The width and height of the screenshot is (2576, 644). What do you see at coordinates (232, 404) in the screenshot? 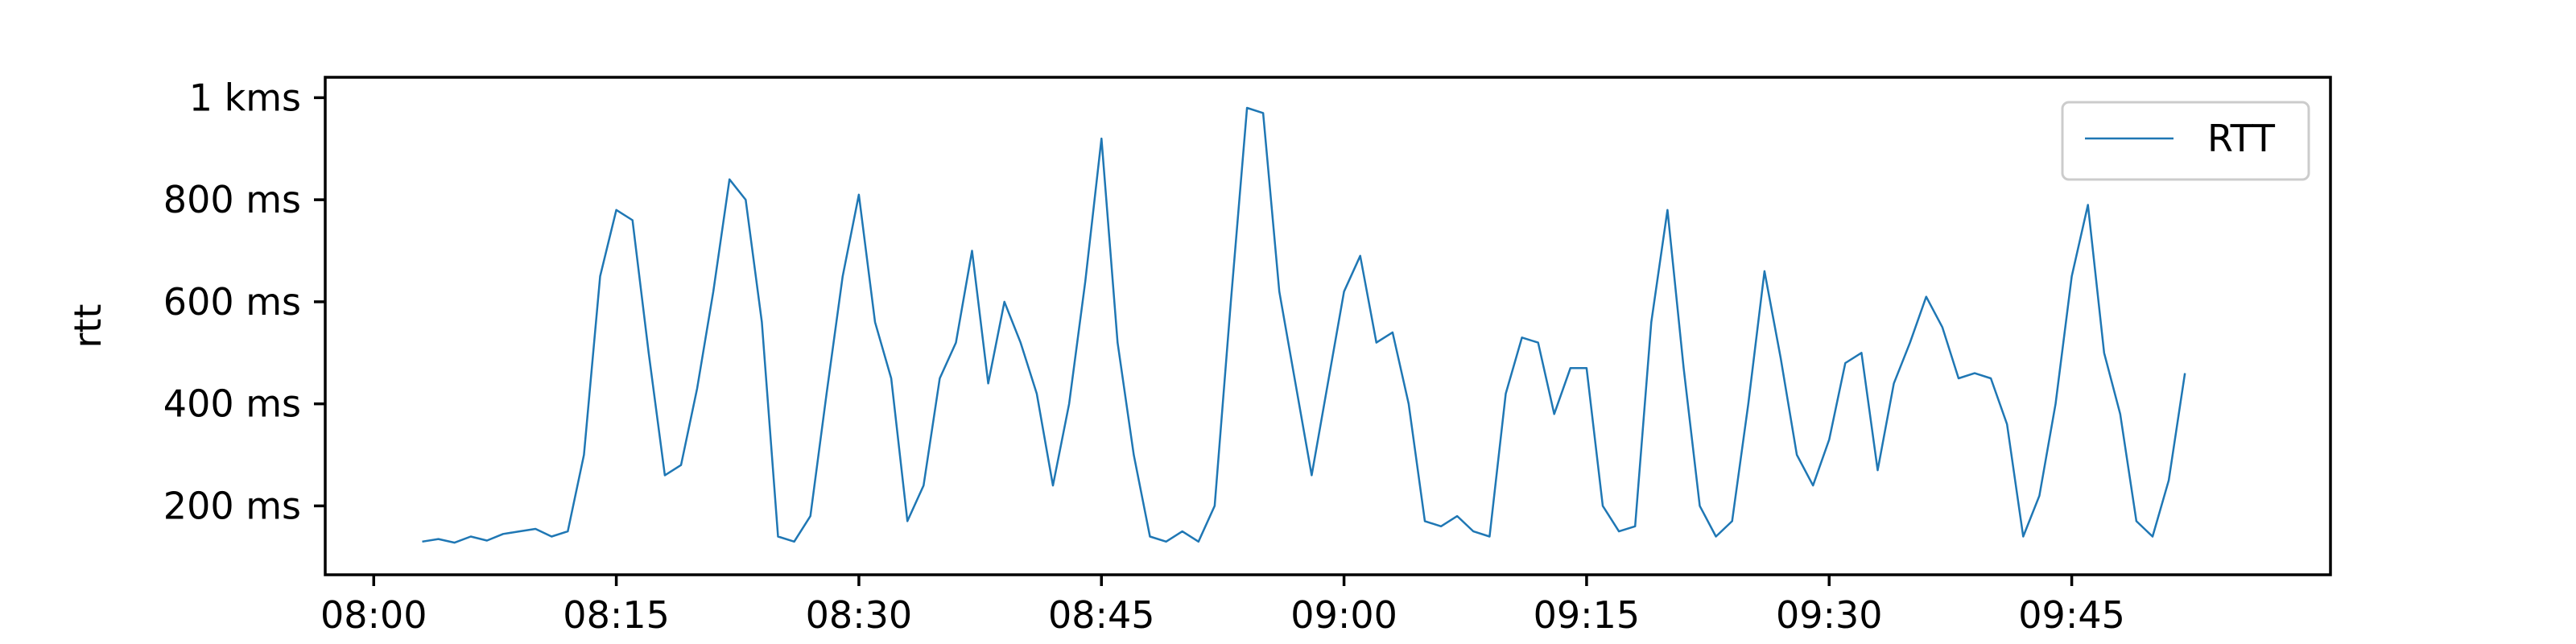
I see `y-tick-label: 400 ms` at bounding box center [232, 404].